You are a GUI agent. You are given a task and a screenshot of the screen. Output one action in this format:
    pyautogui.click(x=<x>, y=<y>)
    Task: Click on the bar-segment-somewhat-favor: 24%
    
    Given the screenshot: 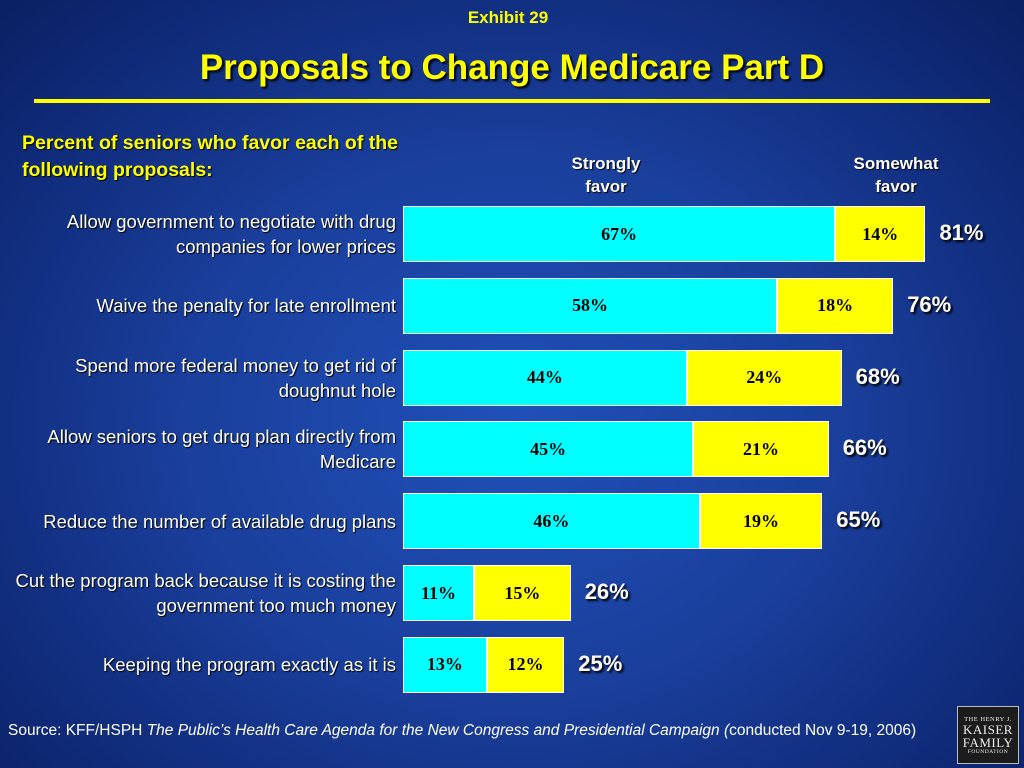 What is the action you would take?
    pyautogui.click(x=764, y=377)
    